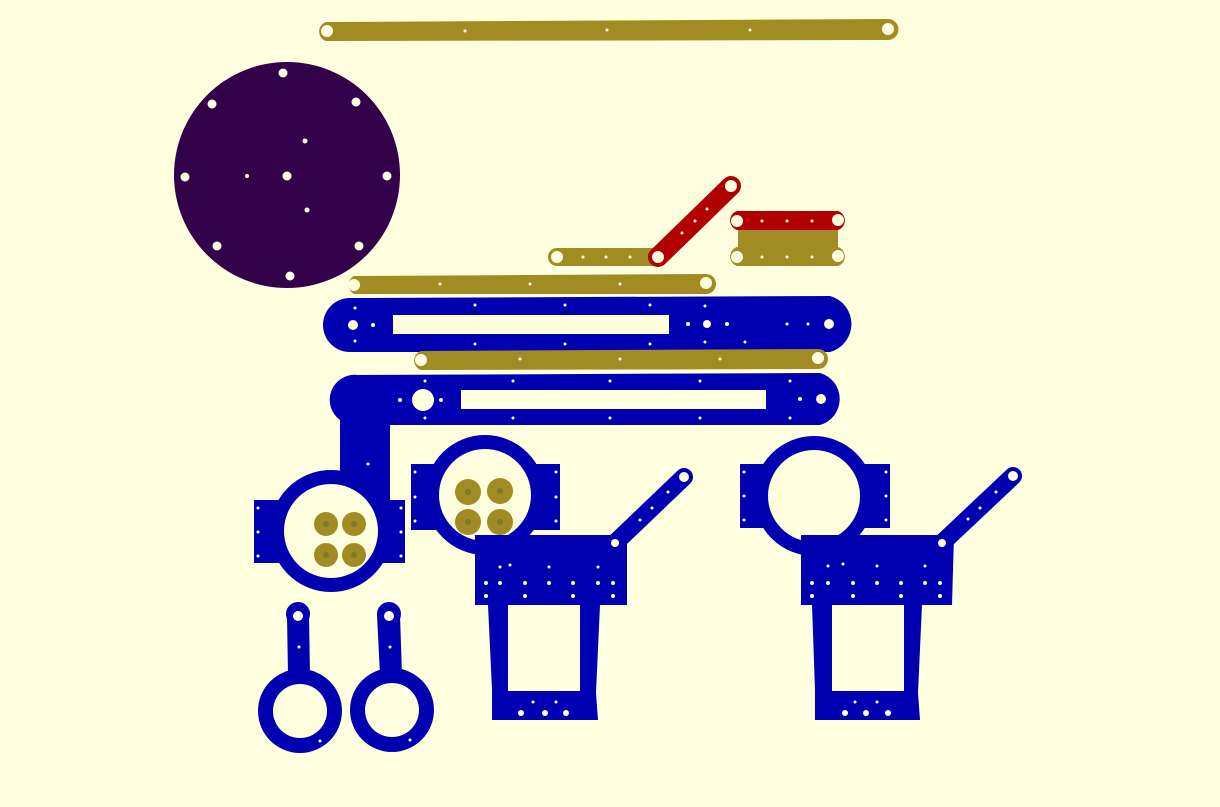 Image resolution: width=1220 pixels, height=807 pixels. Describe the element at coordinates (787, 247) in the screenshot. I see `olive-plate` at that location.